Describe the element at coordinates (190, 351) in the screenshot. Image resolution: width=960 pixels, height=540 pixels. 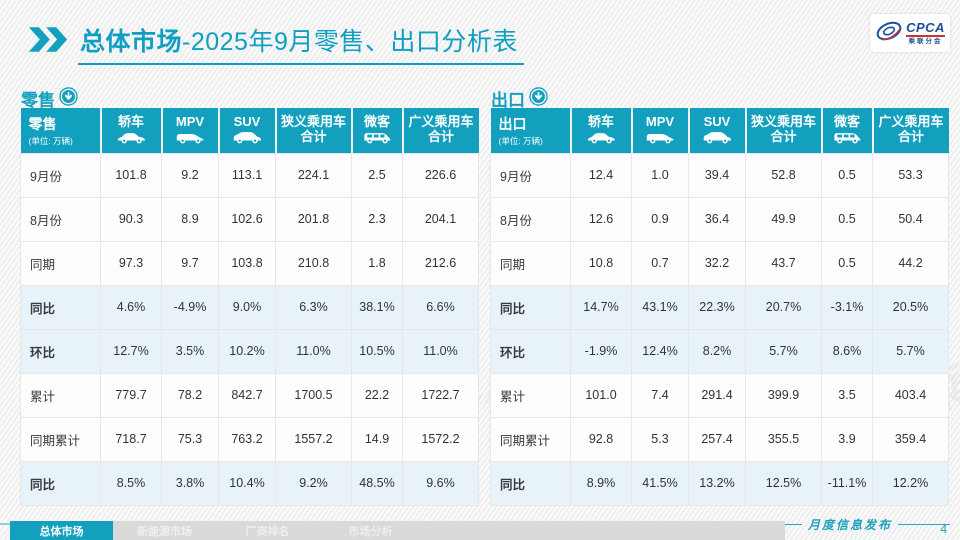
I see `table-cell: 3.5%` at that location.